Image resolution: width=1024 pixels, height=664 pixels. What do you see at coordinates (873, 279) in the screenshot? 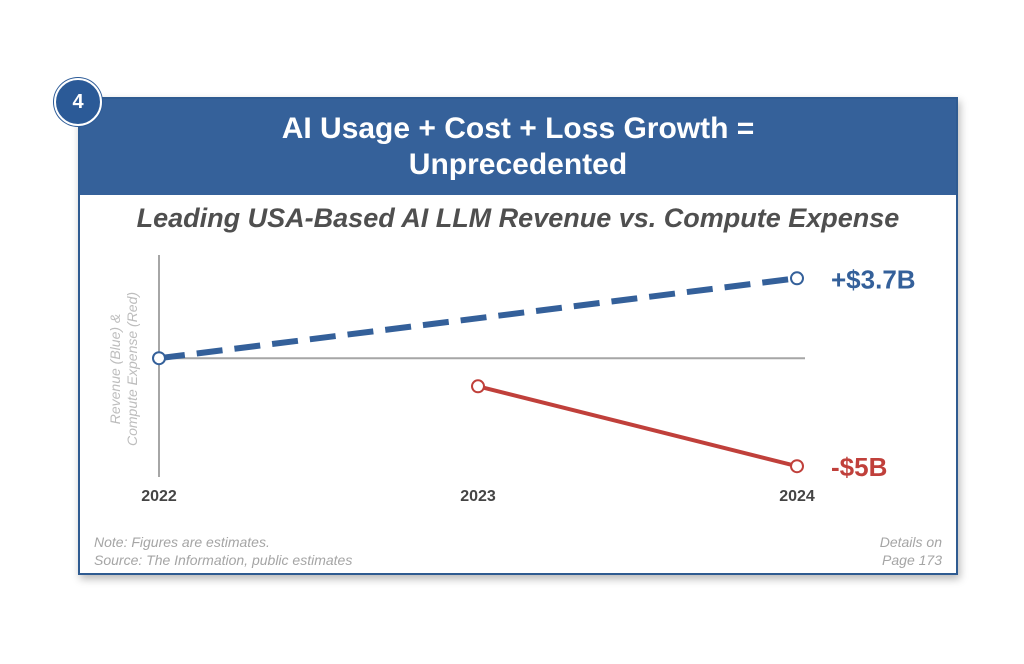
I see `series-1-end-label: +$3.7B` at bounding box center [873, 279].